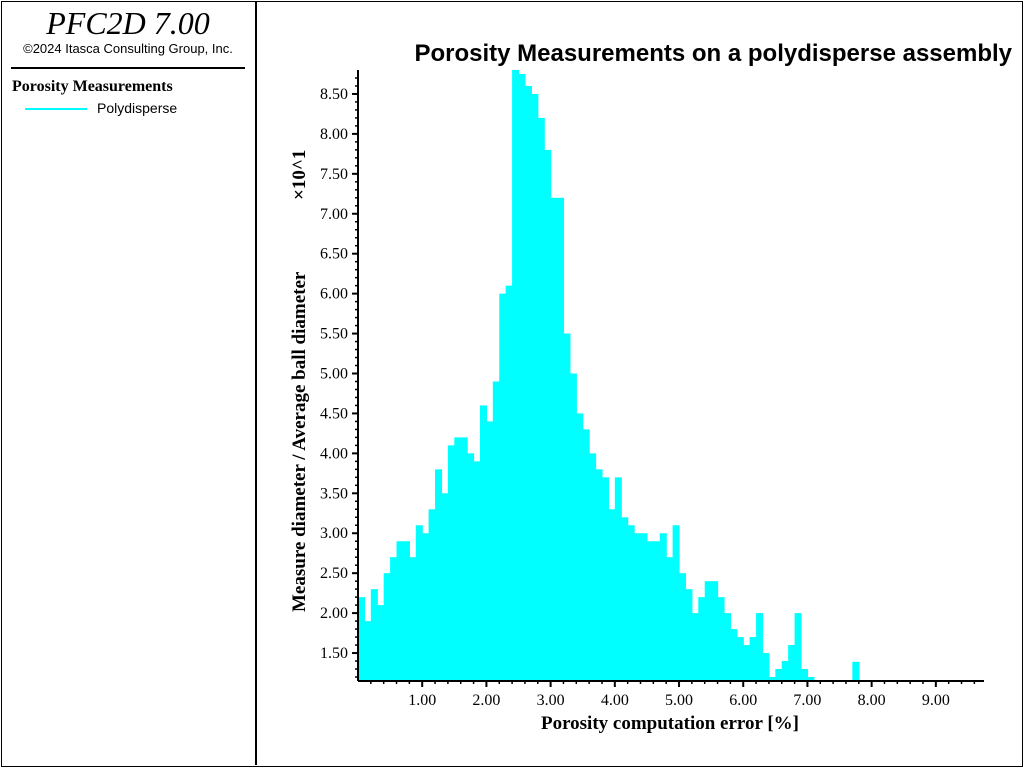 This screenshot has width=1024, height=768. I want to click on y-tick-label: 8.50, so click(334, 94).